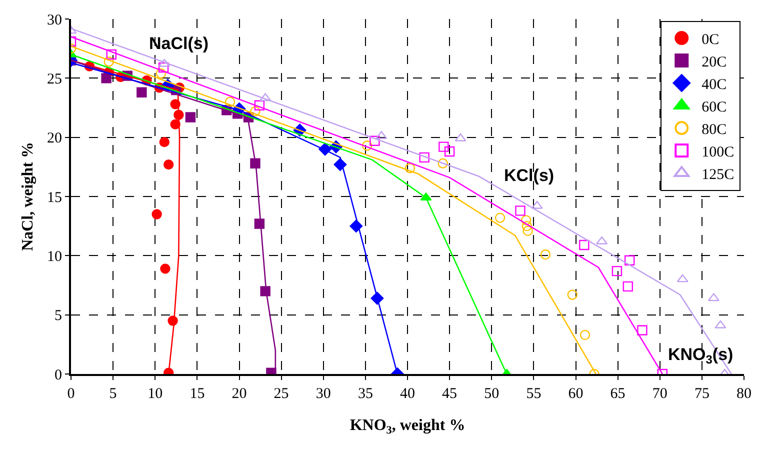 The image size is (764, 452). What do you see at coordinates (58, 375) in the screenshot?
I see `y-tick-label: 0` at bounding box center [58, 375].